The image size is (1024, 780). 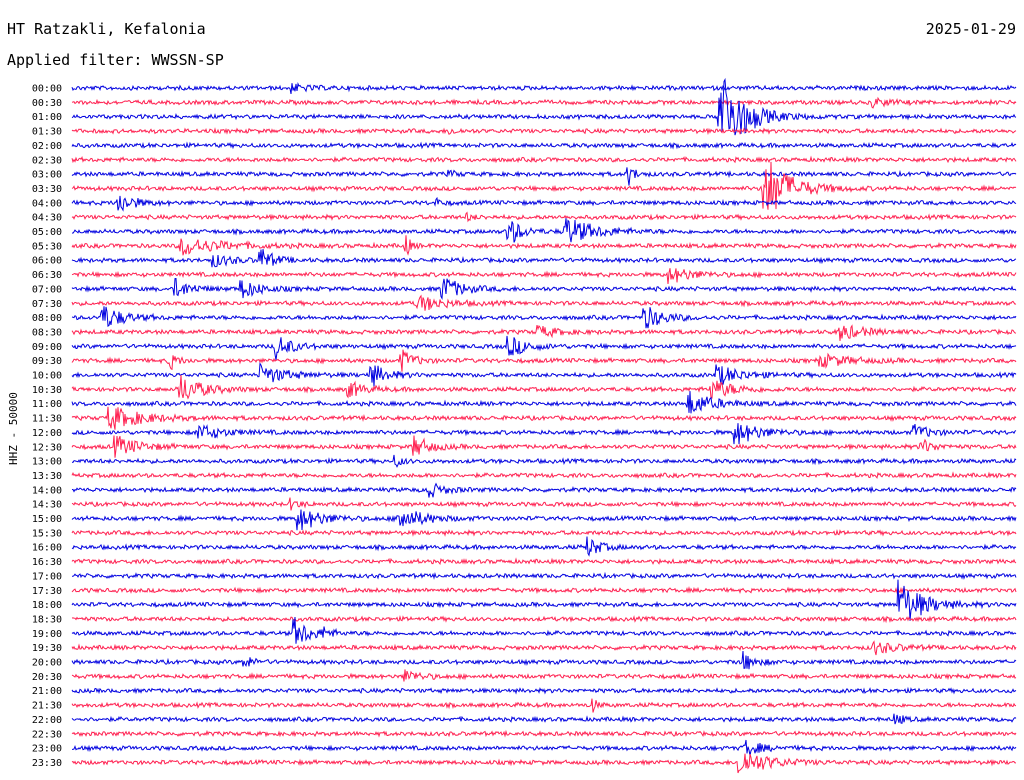 What do you see at coordinates (47, 677) in the screenshot?
I see `time-tick-label: 20:30` at bounding box center [47, 677].